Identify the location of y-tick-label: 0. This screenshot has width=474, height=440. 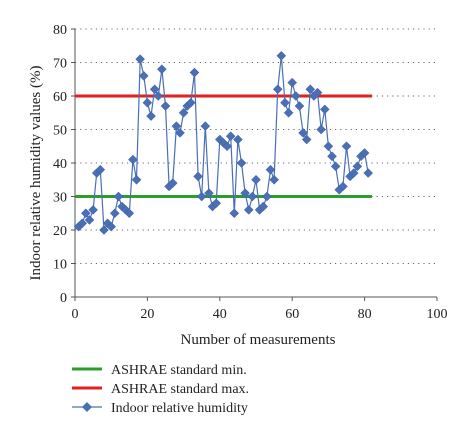
(63, 298).